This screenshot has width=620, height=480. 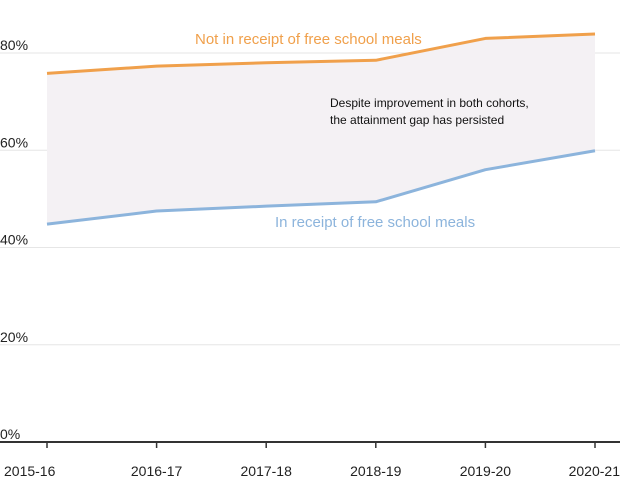 What do you see at coordinates (14, 45) in the screenshot?
I see `y-tick-label: 80%` at bounding box center [14, 45].